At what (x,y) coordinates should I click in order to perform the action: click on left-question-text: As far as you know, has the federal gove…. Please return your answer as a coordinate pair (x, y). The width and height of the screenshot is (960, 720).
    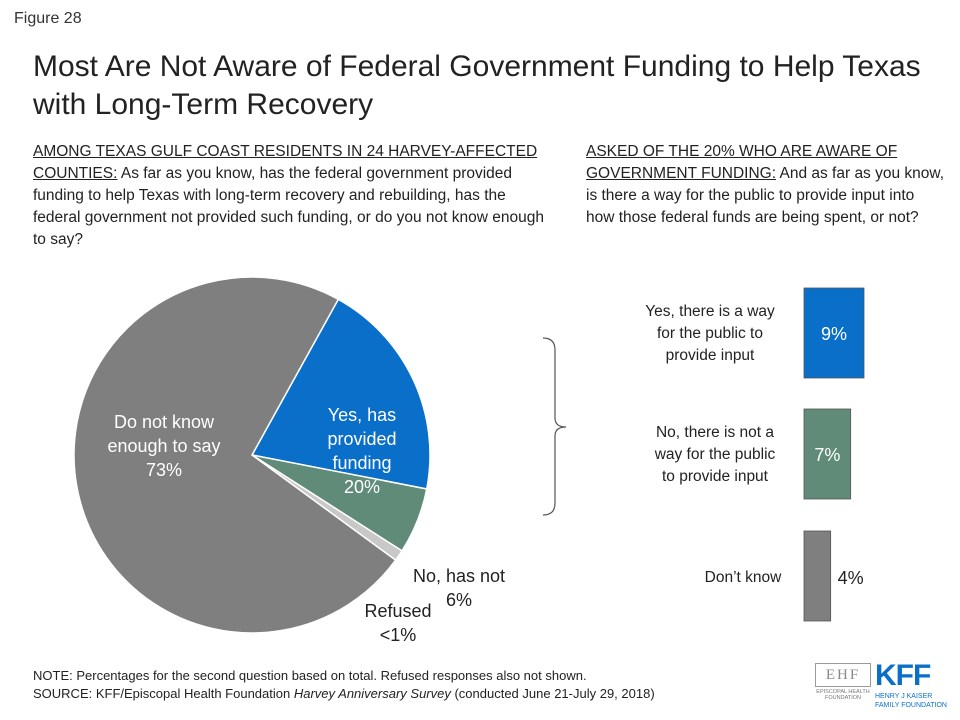
    Looking at the image, I should click on (288, 206).